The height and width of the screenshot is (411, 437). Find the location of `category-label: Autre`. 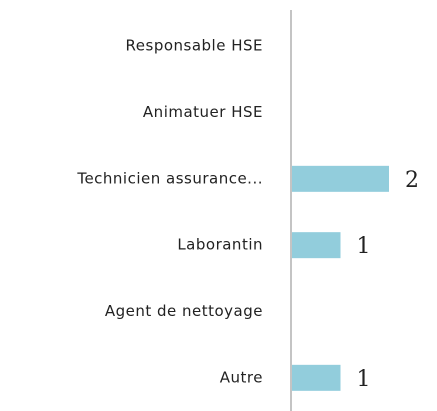

category-label: Autre is located at coordinates (241, 377).